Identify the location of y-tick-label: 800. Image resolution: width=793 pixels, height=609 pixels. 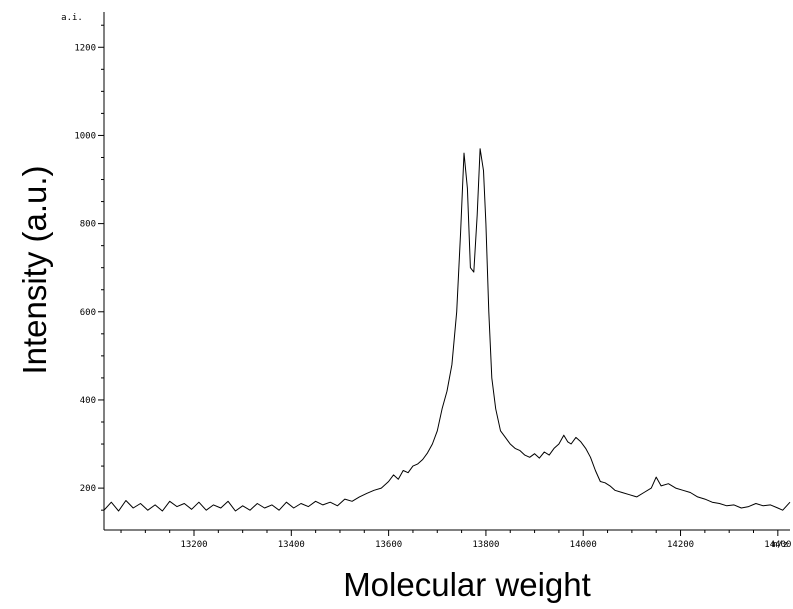
(88, 225).